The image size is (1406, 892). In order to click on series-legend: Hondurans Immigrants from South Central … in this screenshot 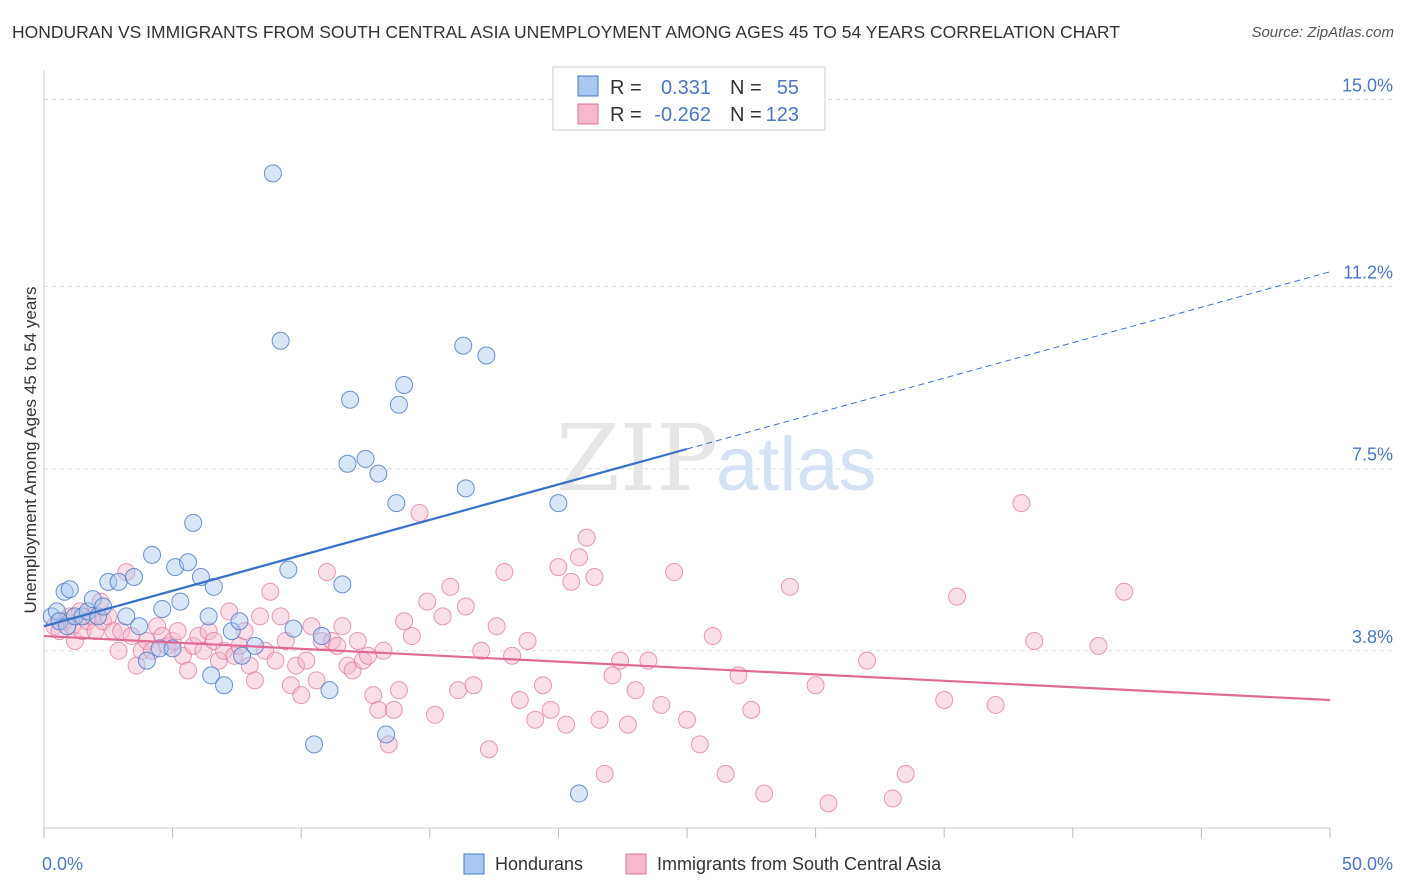, I will do `click(702, 864)`.